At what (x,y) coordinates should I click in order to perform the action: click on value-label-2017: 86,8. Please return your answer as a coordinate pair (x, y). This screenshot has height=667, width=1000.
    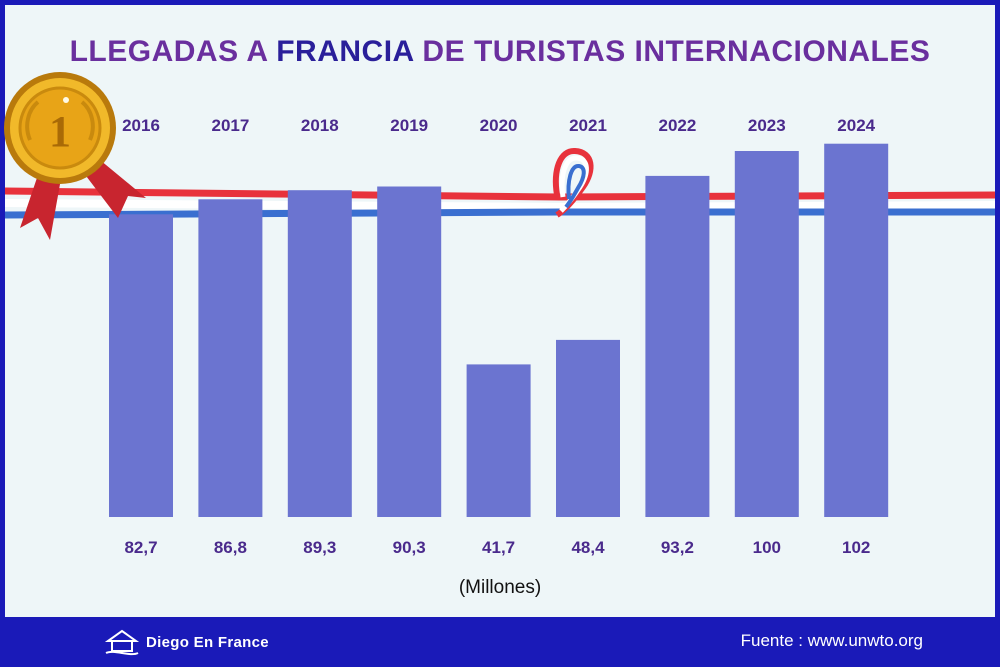
    Looking at the image, I should click on (230, 547).